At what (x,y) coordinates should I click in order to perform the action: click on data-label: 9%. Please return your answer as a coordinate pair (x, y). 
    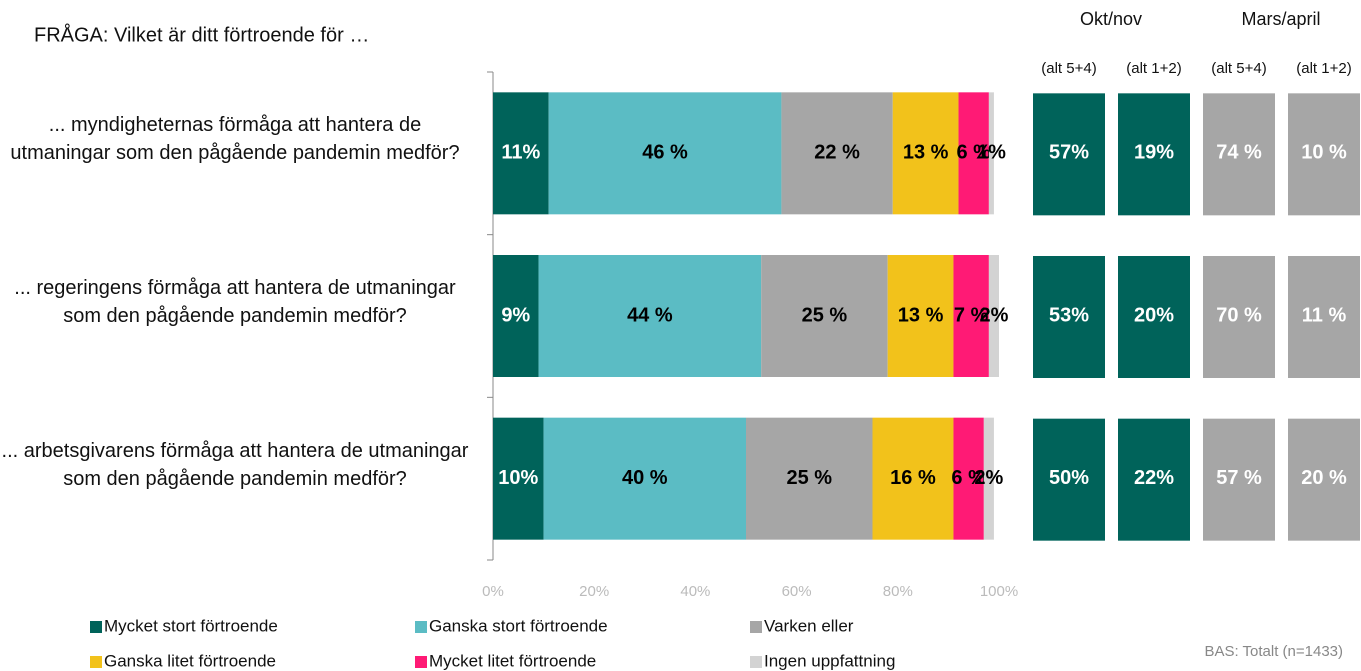
    Looking at the image, I should click on (515, 315).